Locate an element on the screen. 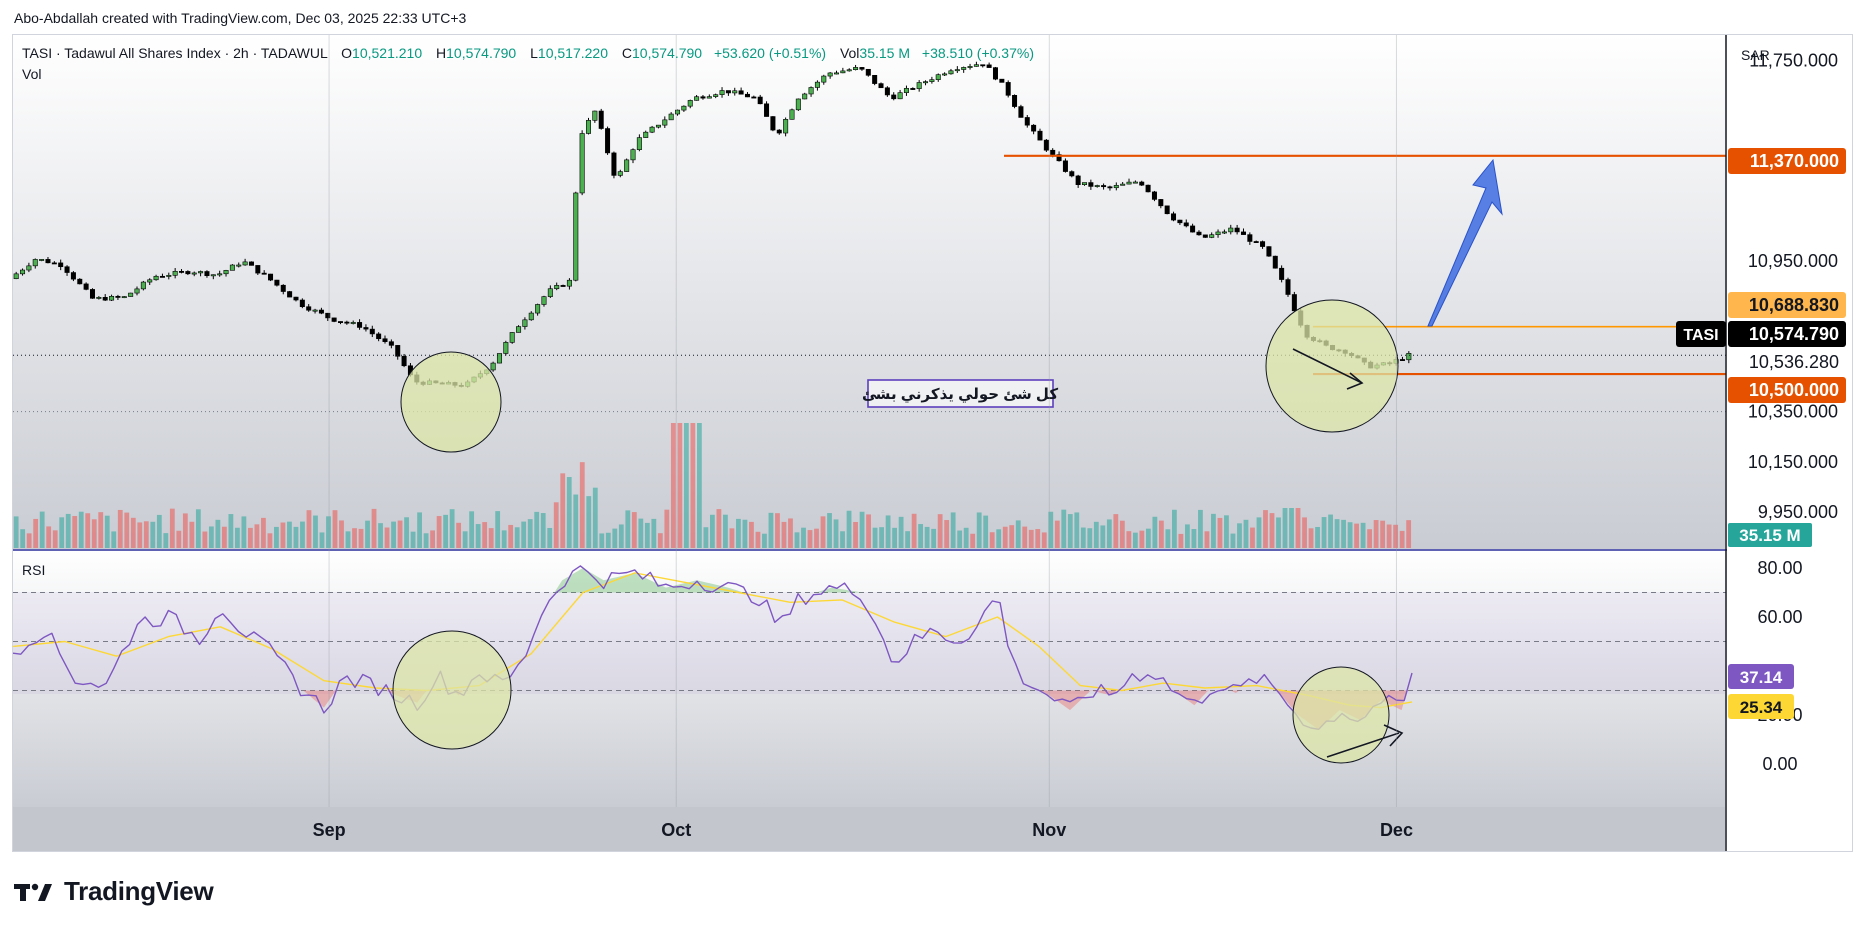 The image size is (1864, 928). rsi-pane-label: RSI is located at coordinates (34, 570).